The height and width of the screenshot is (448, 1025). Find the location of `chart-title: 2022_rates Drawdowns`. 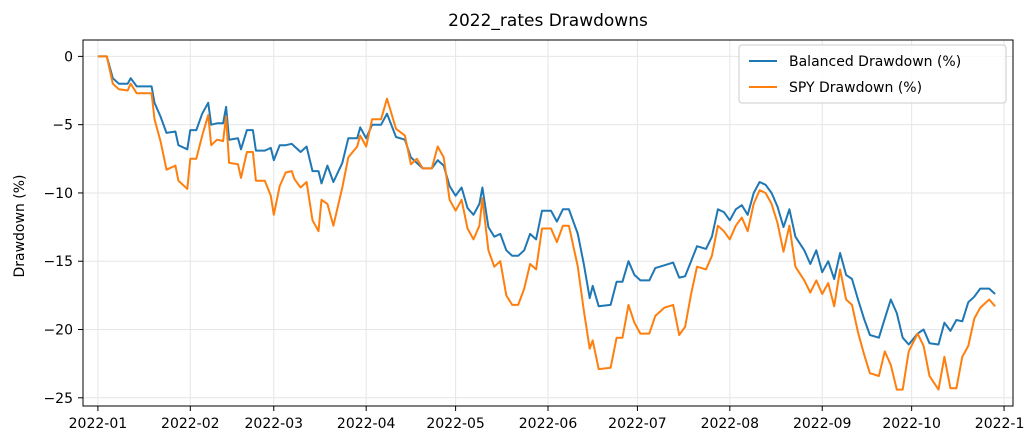

chart-title: 2022_rates Drawdowns is located at coordinates (548, 21).